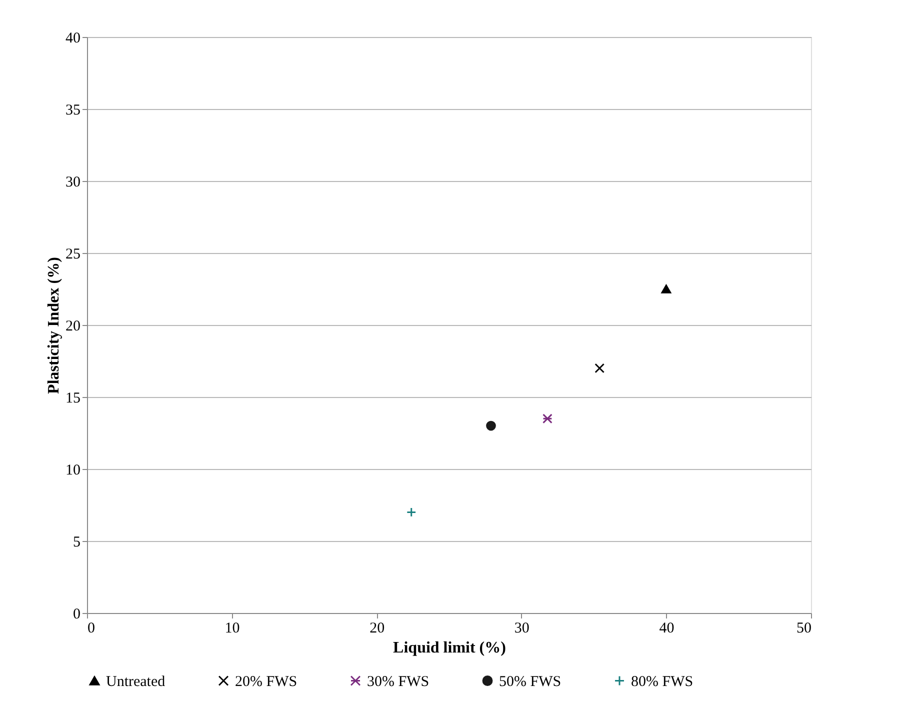 This screenshot has height=727, width=919. What do you see at coordinates (398, 682) in the screenshot?
I see `legend-label: 30% FWS` at bounding box center [398, 682].